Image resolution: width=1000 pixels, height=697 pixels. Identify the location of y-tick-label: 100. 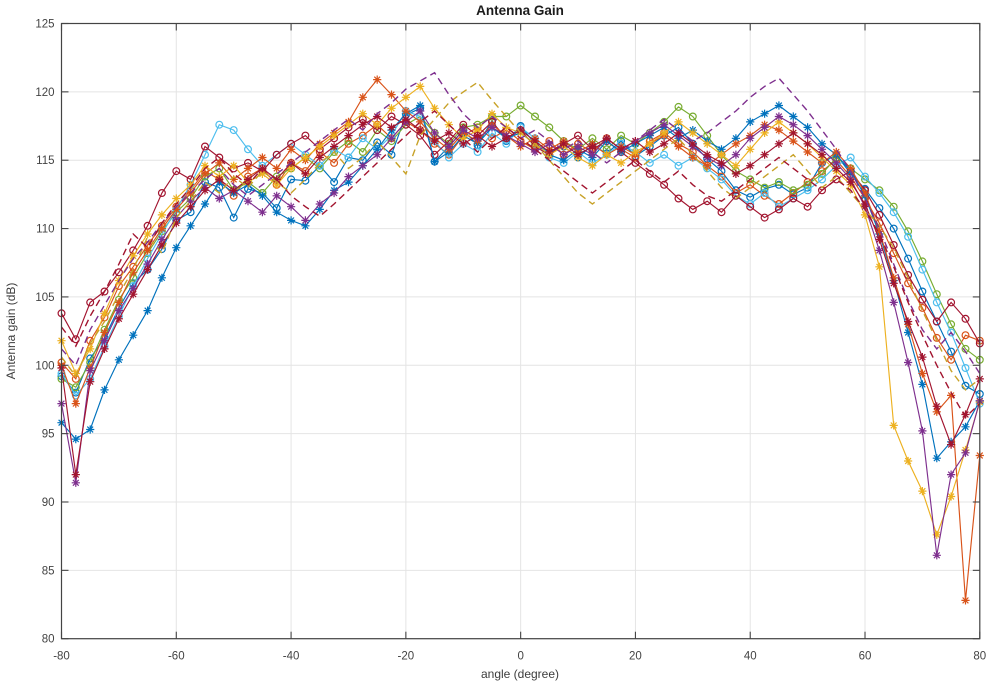
(44, 366).